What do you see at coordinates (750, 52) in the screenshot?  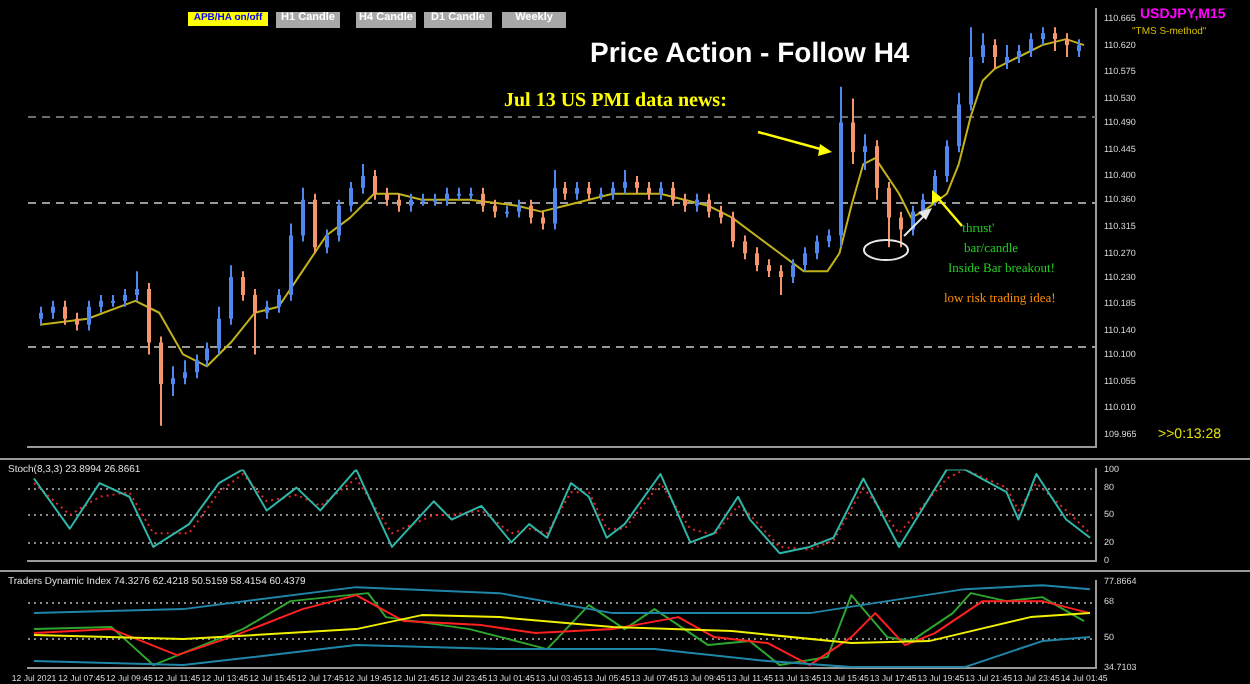 I see `text: Price Action - Follow H4` at bounding box center [750, 52].